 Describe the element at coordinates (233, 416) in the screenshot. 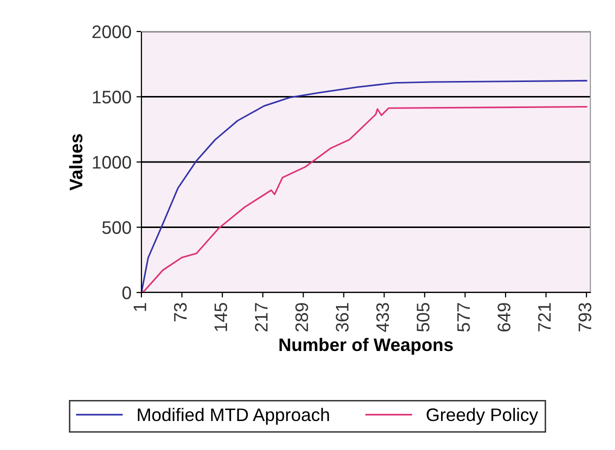

I see `legend-label: Modified MTD Approach` at that location.